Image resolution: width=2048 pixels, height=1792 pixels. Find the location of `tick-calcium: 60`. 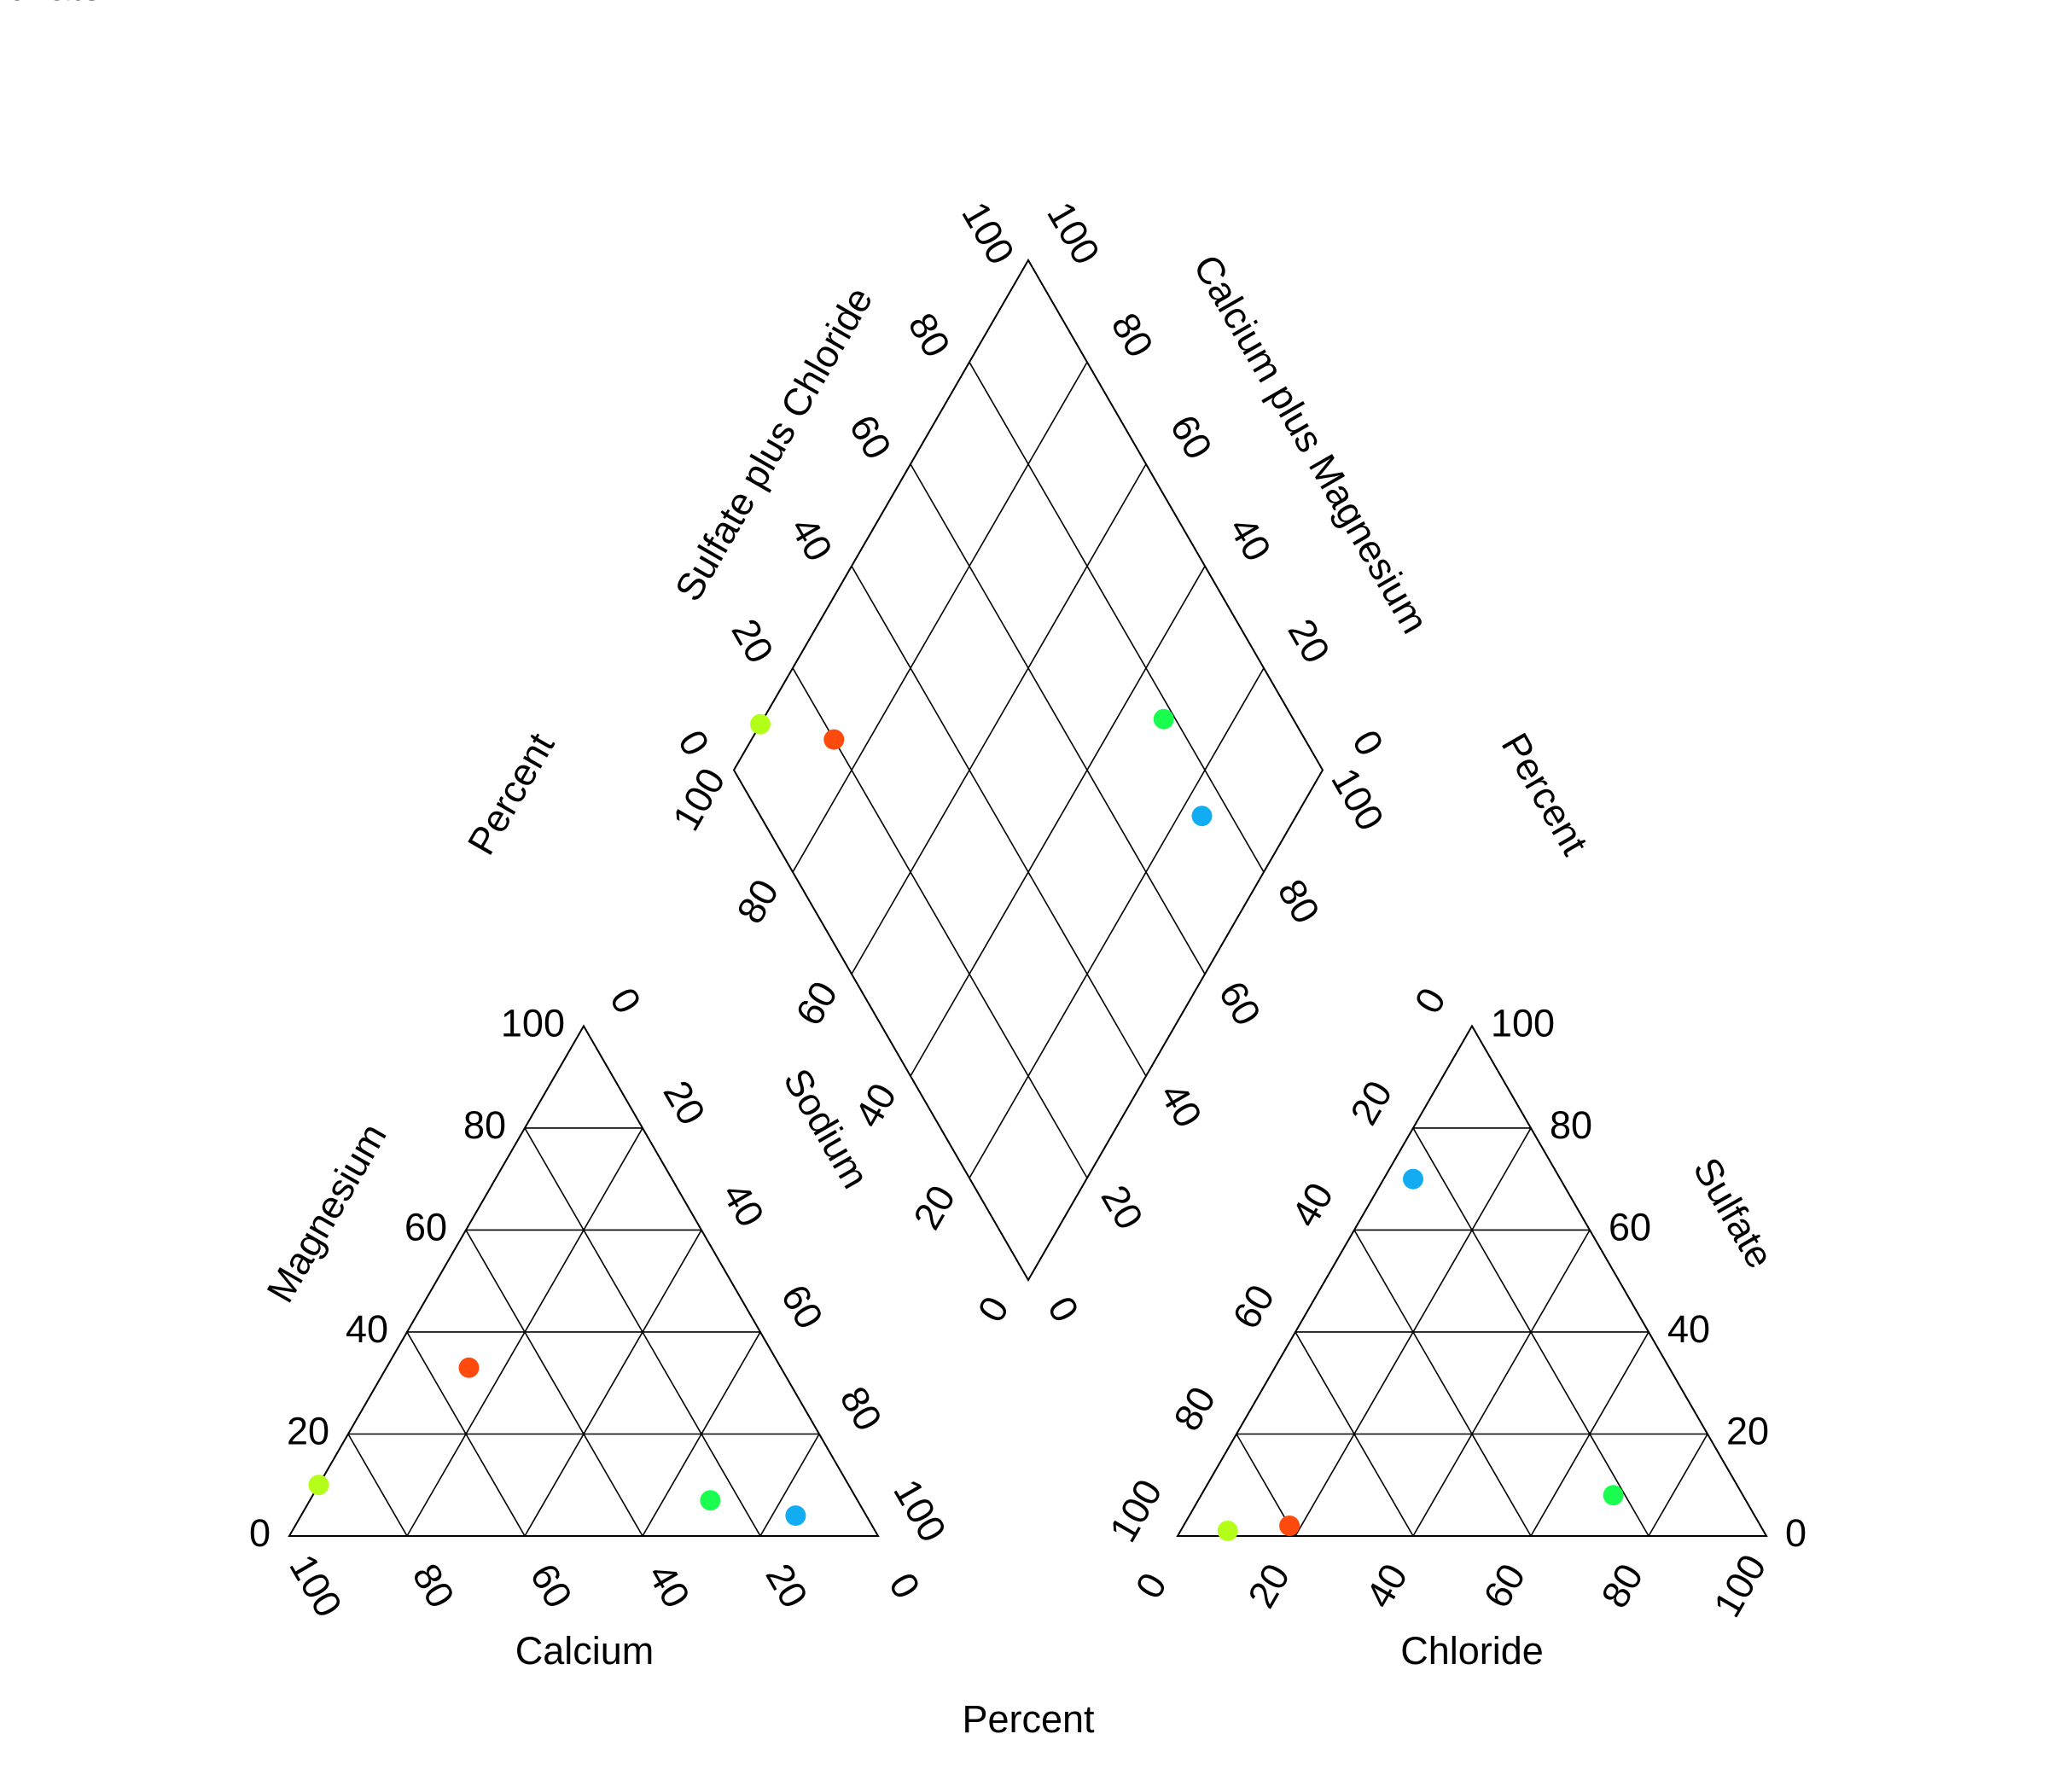

tick-calcium: 60 is located at coordinates (551, 1585).